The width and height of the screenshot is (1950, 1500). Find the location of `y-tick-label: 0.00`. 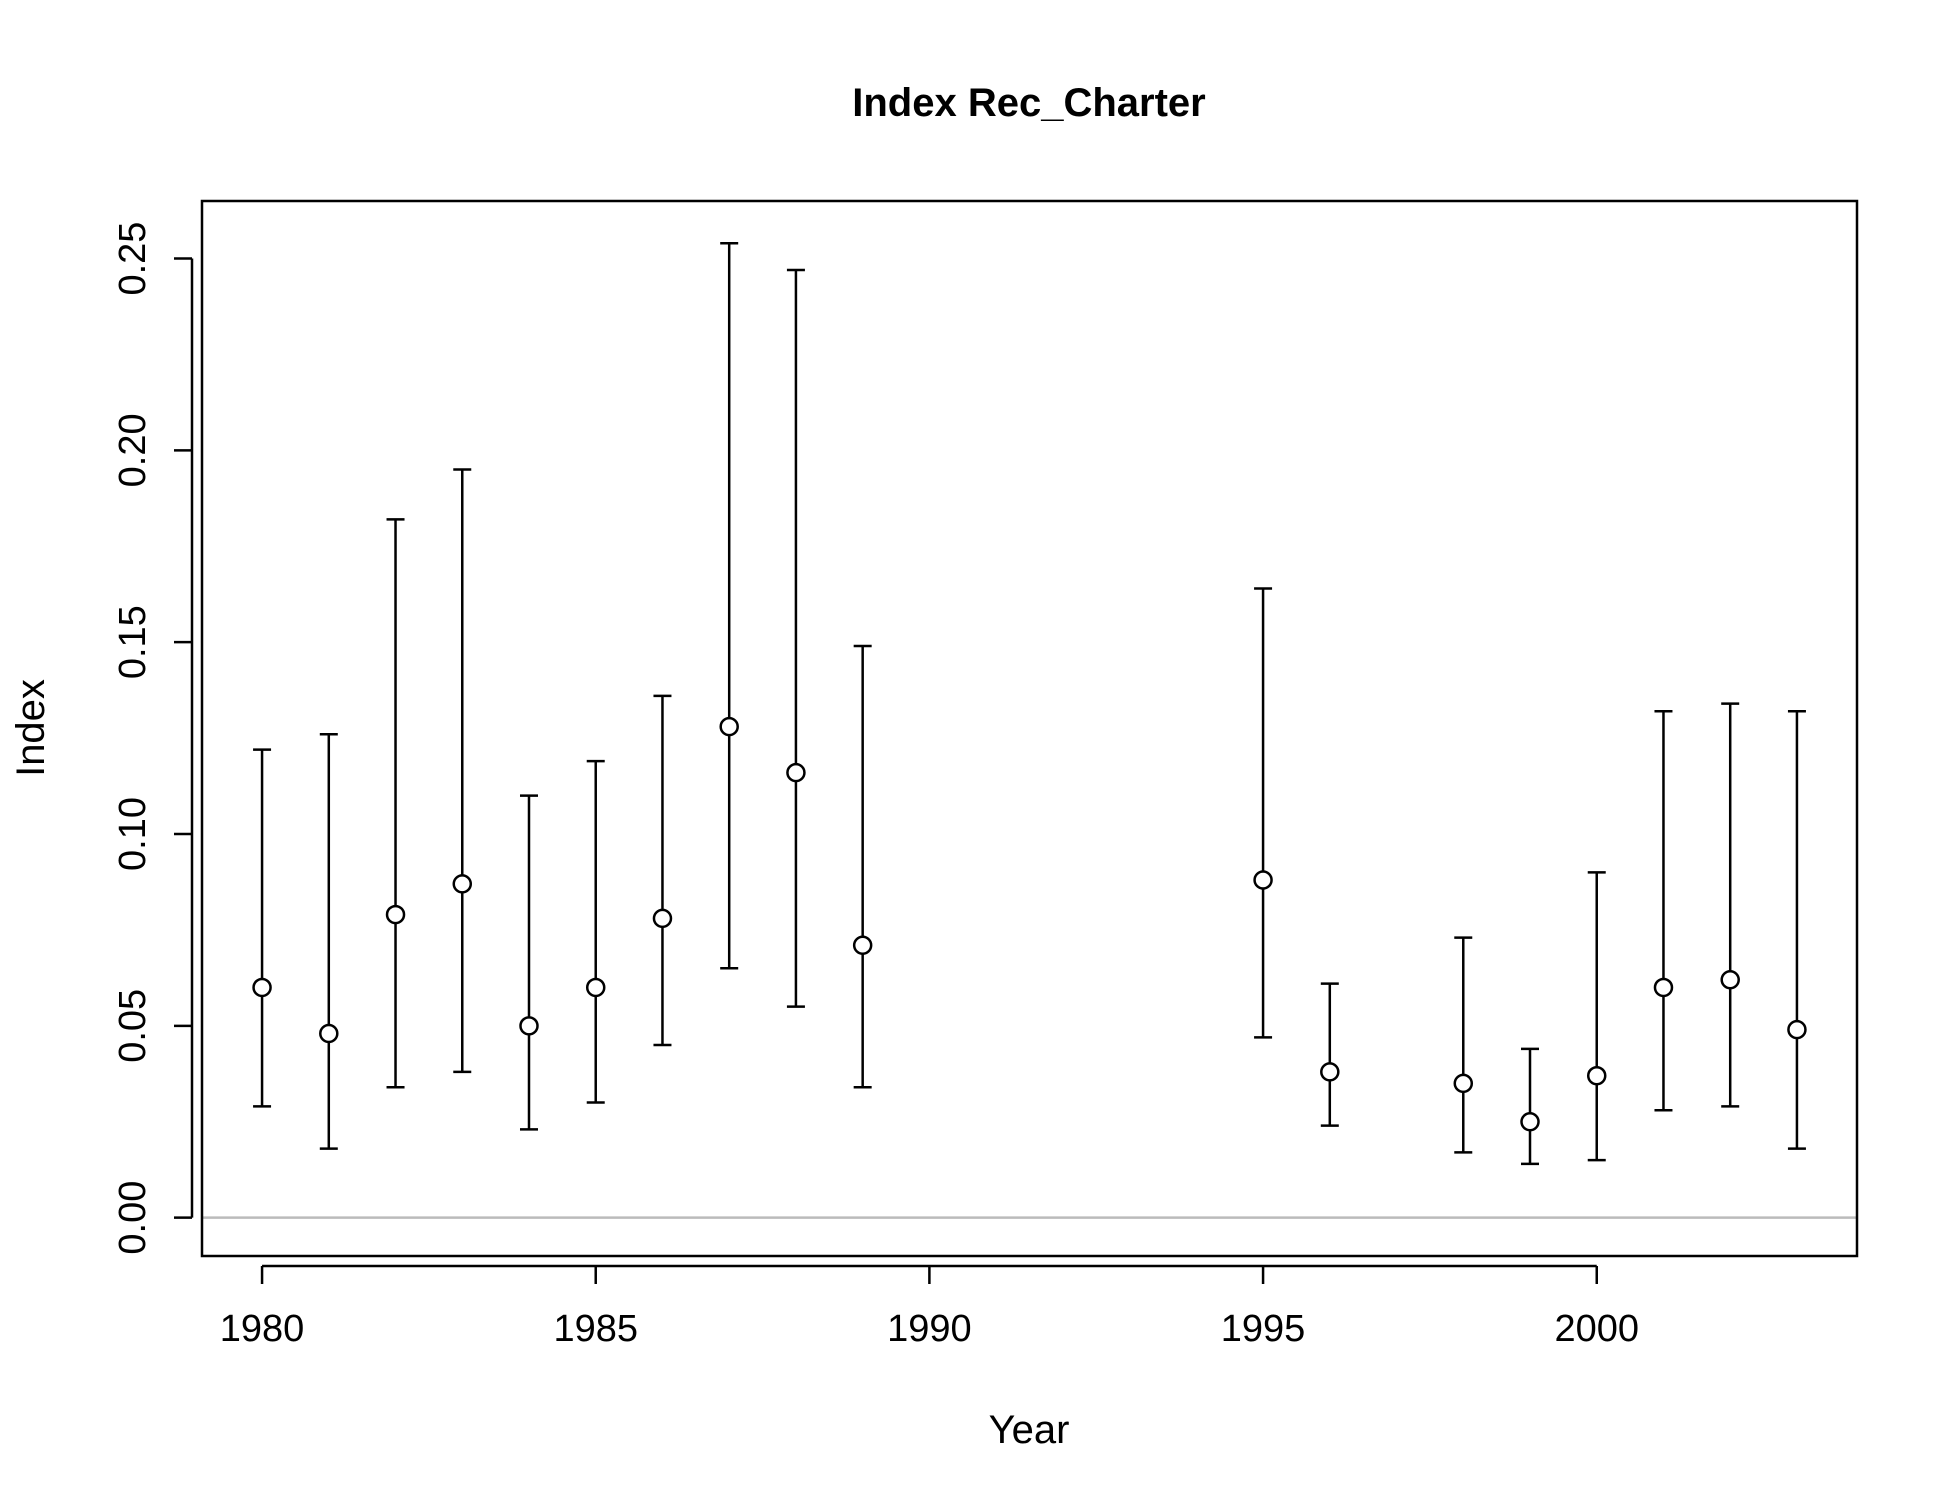

y-tick-label: 0.00 is located at coordinates (133, 1218).